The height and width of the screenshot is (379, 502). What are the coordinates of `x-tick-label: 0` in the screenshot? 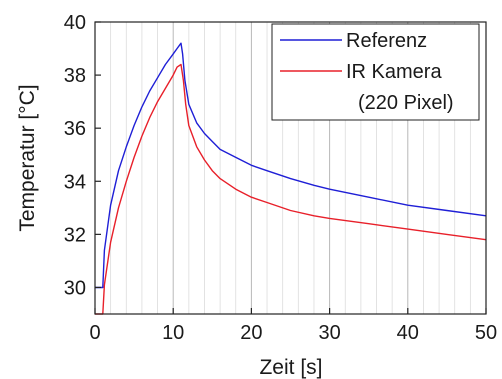 It's located at (94, 333).